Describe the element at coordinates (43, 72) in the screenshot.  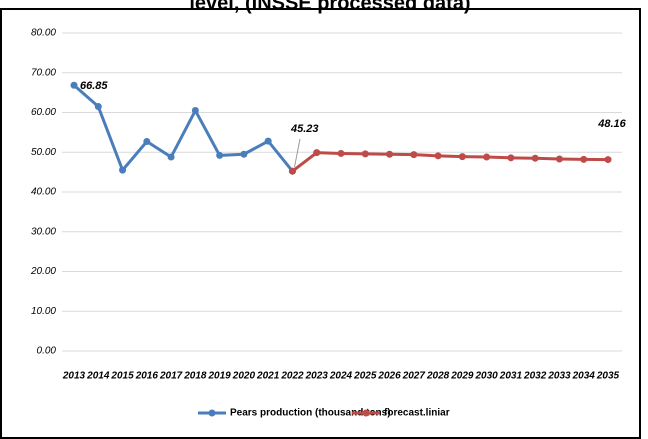
I see `y-tick-label: 70.00` at that location.